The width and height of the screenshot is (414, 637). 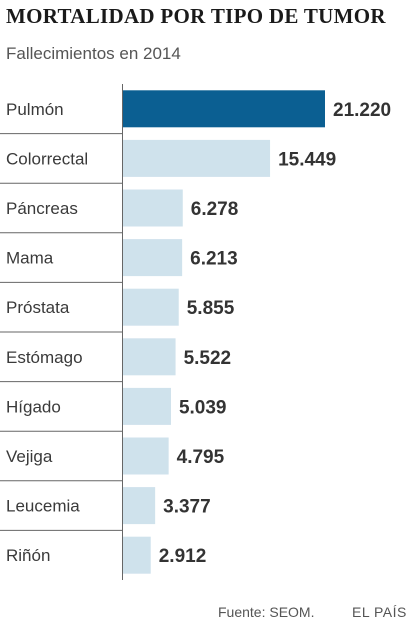 I want to click on value-label: 6.278, so click(x=215, y=209).